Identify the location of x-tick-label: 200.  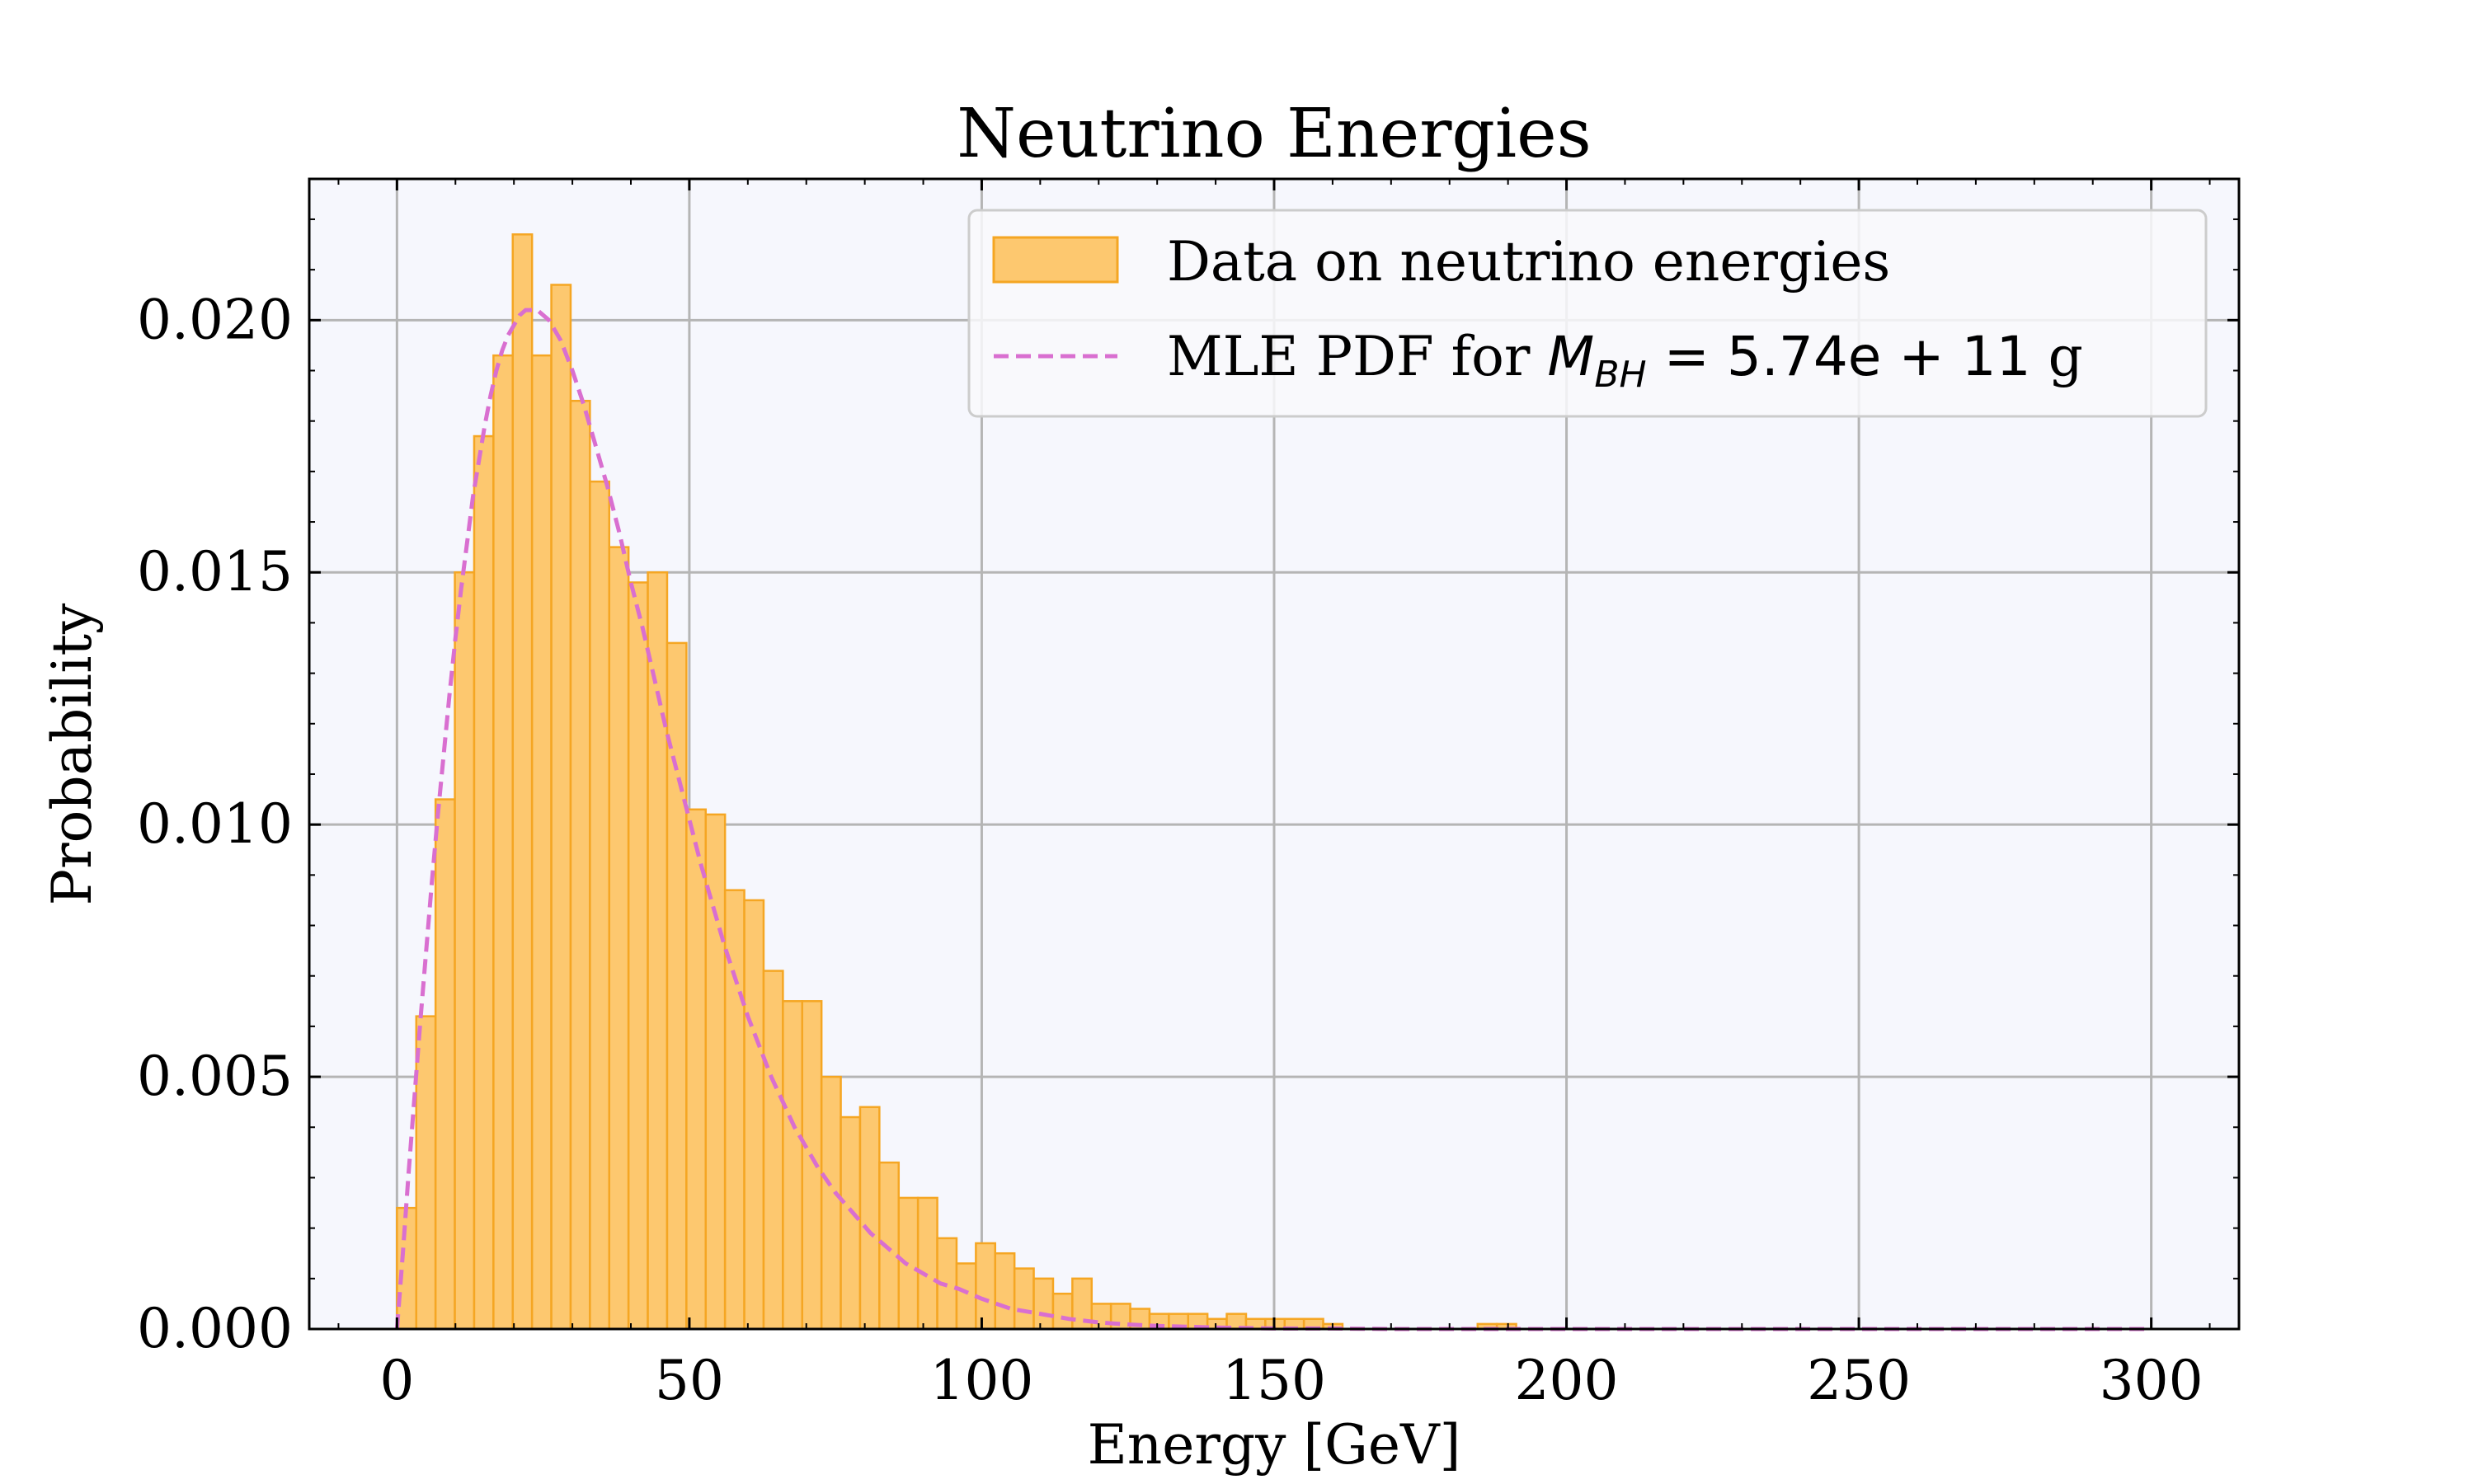
(1567, 1380).